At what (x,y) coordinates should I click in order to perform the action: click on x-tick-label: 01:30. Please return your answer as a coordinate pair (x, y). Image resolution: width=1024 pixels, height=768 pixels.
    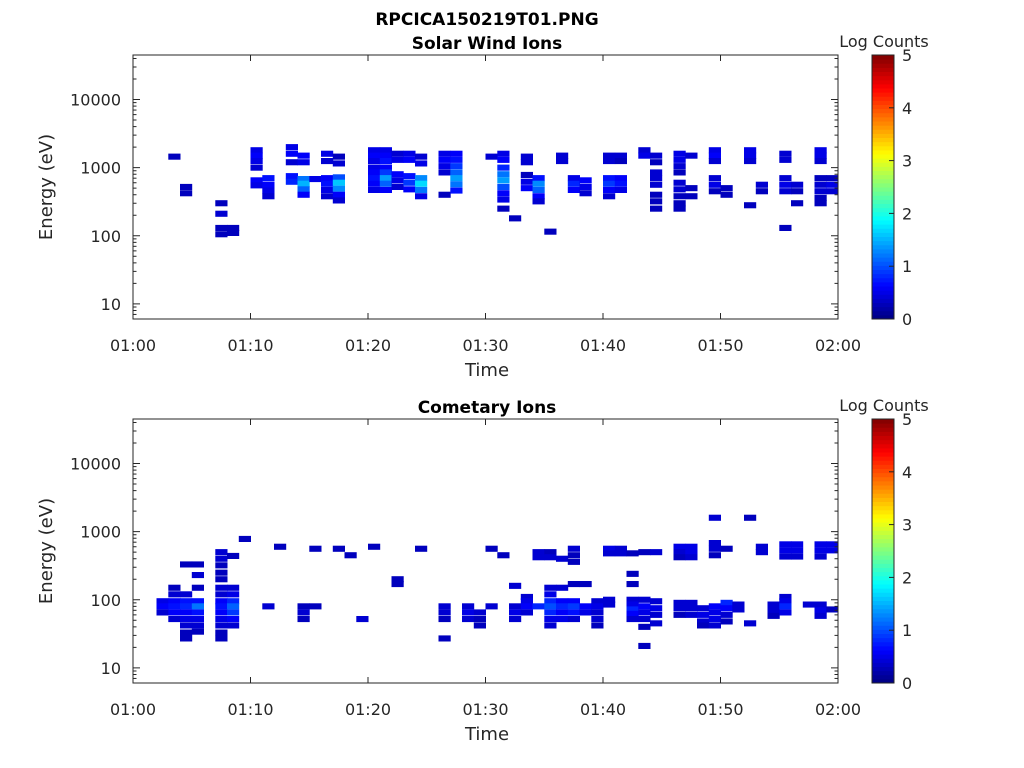
    Looking at the image, I should click on (485, 345).